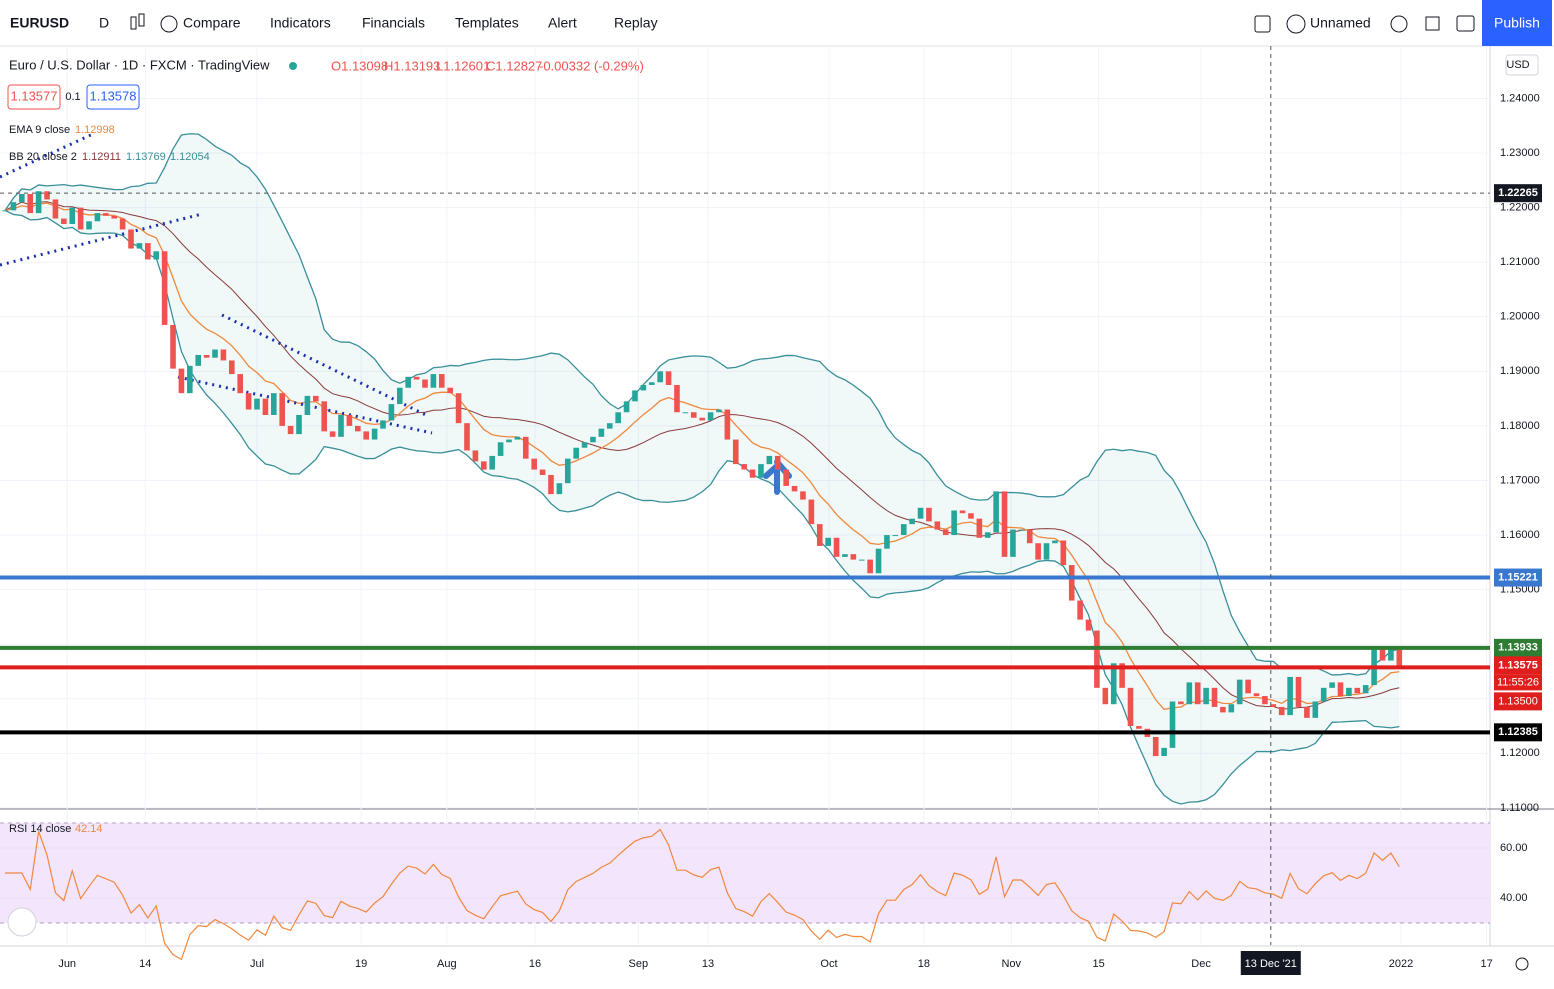 The height and width of the screenshot is (989, 1554). Describe the element at coordinates (1520, 753) in the screenshot. I see `y-tick-label: 1.12000` at that location.